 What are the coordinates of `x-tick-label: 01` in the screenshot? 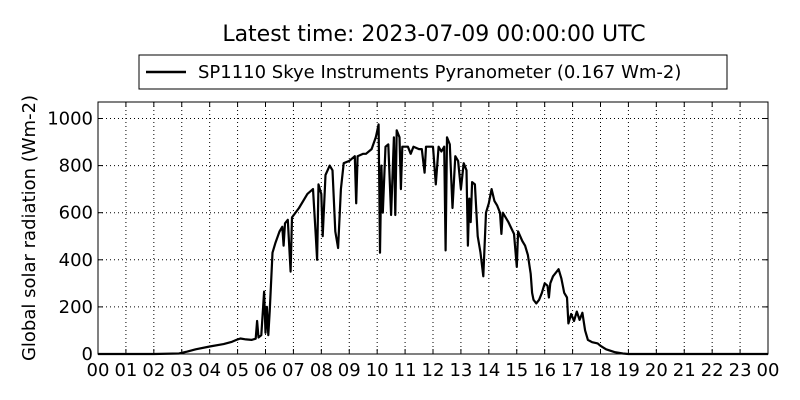 It's located at (125, 370).